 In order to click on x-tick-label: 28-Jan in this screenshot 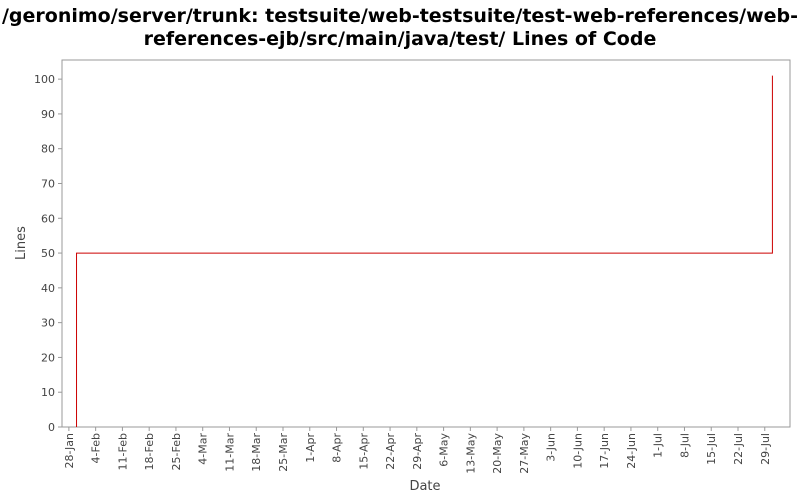, I will do `click(69, 451)`.